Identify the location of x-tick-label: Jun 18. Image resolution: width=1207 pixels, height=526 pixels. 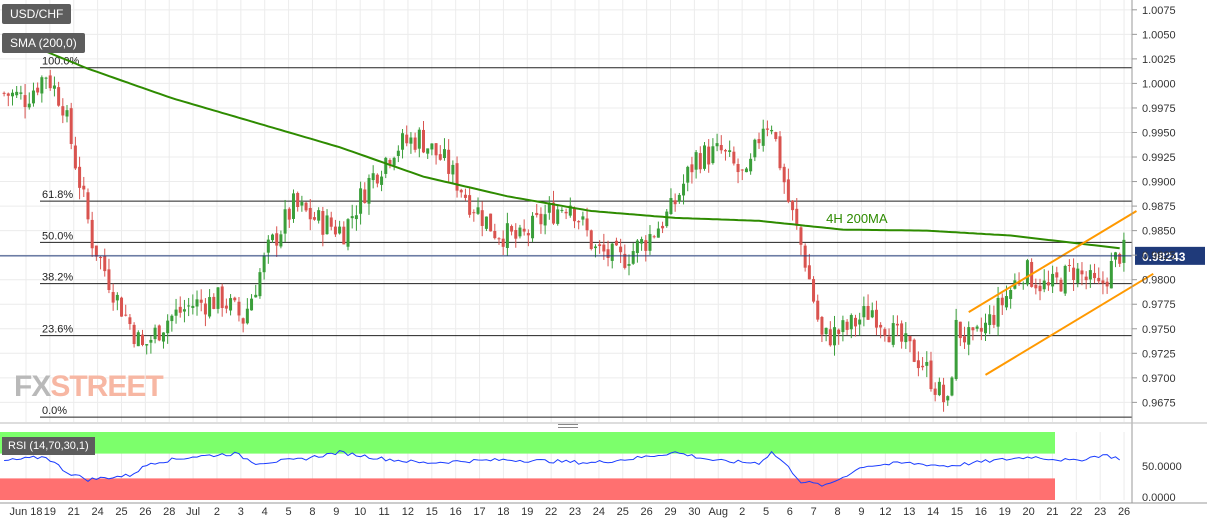
(25, 512).